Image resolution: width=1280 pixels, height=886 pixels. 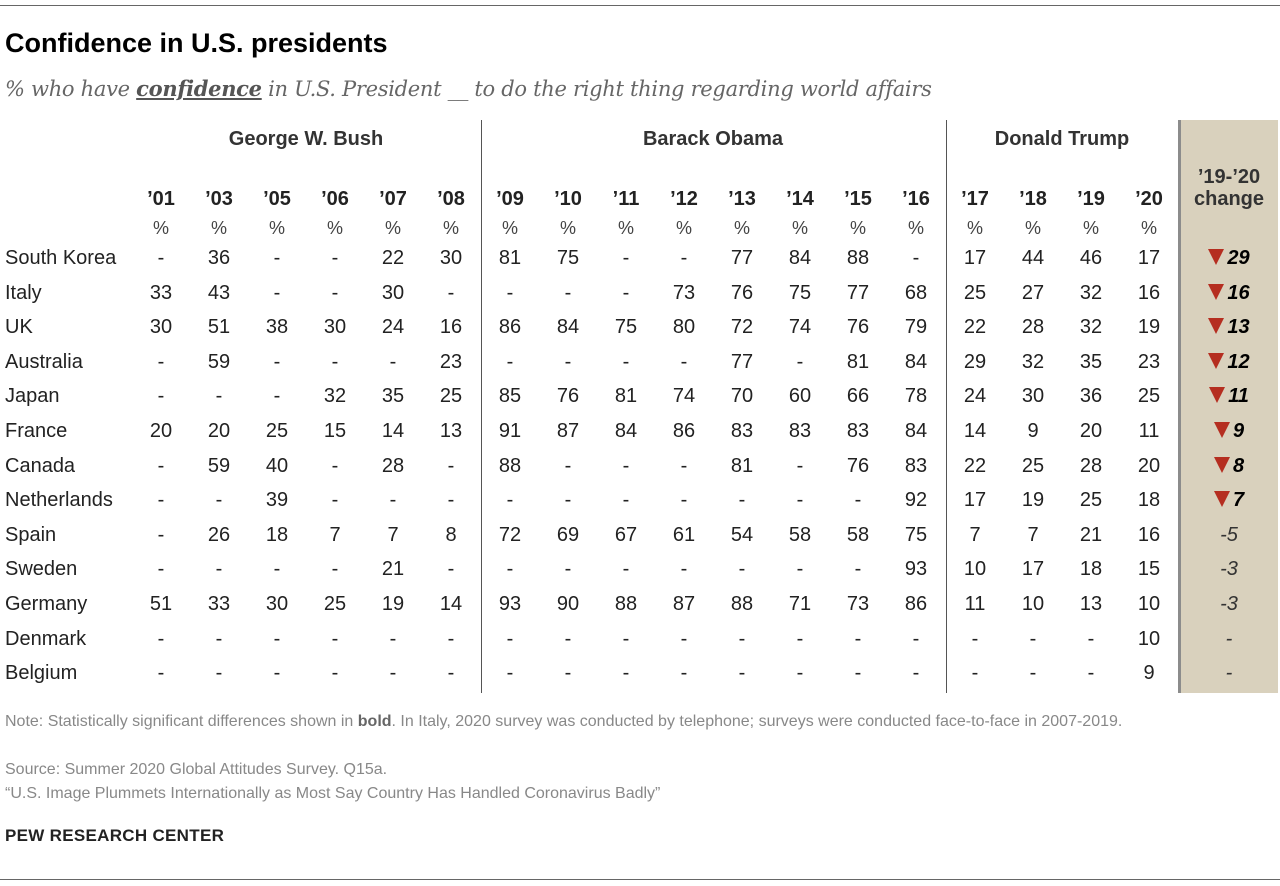 What do you see at coordinates (451, 431) in the screenshot?
I see `table-cell: 13` at bounding box center [451, 431].